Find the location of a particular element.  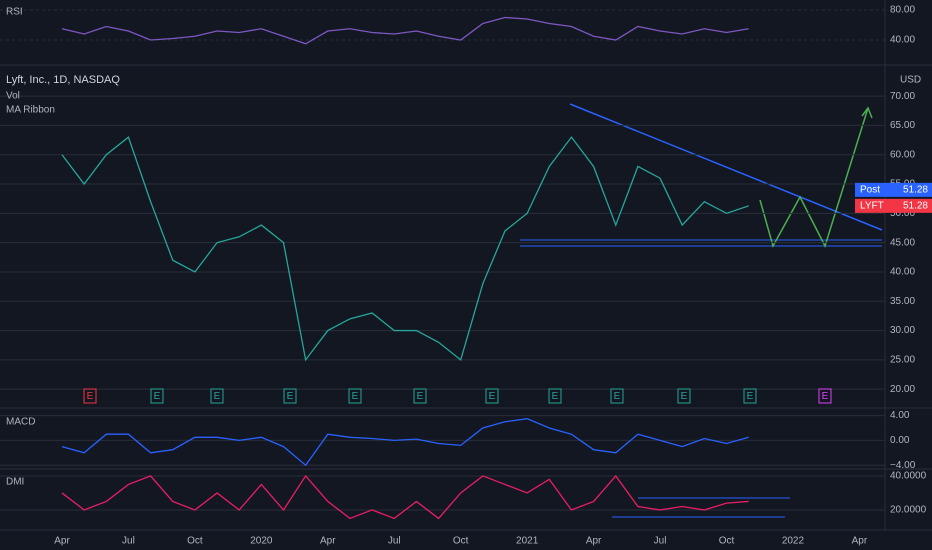

panel-title: DMI is located at coordinates (15, 482).